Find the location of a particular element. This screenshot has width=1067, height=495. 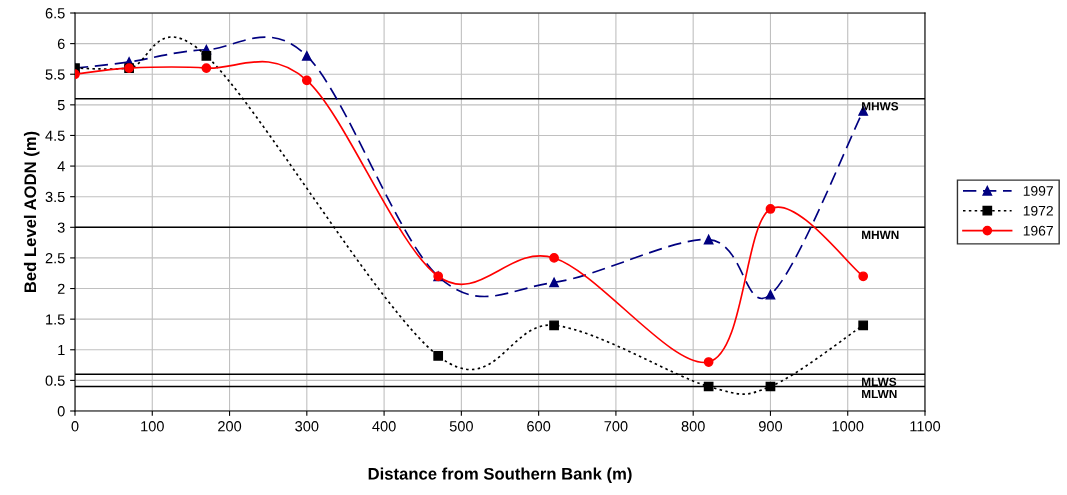

y-tick-label: 2 is located at coordinates (61, 288).